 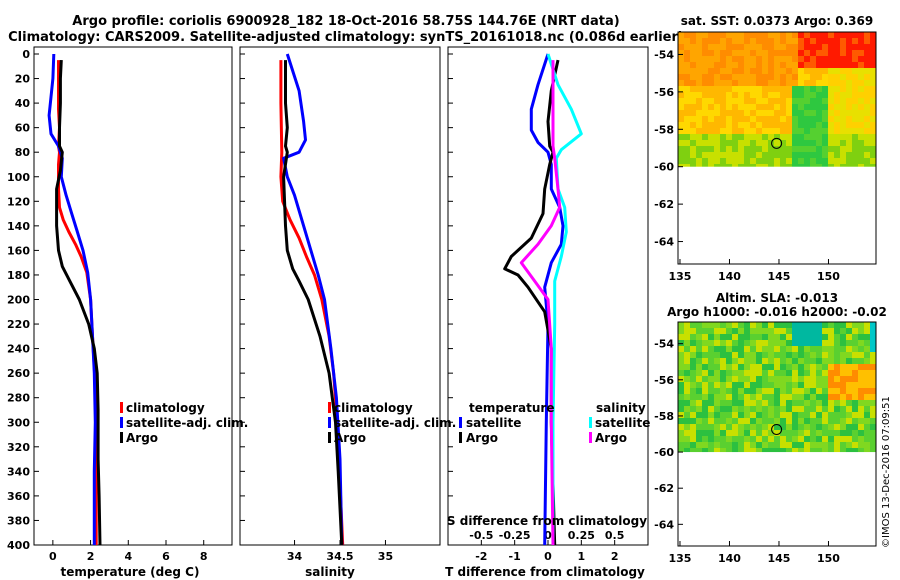 What do you see at coordinates (18, 250) in the screenshot?
I see `y-tick-label: 160` at bounding box center [18, 250].